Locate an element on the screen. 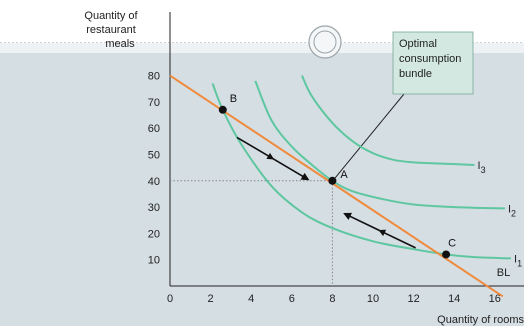  curve-label-subscript: 2 is located at coordinates (513, 213).